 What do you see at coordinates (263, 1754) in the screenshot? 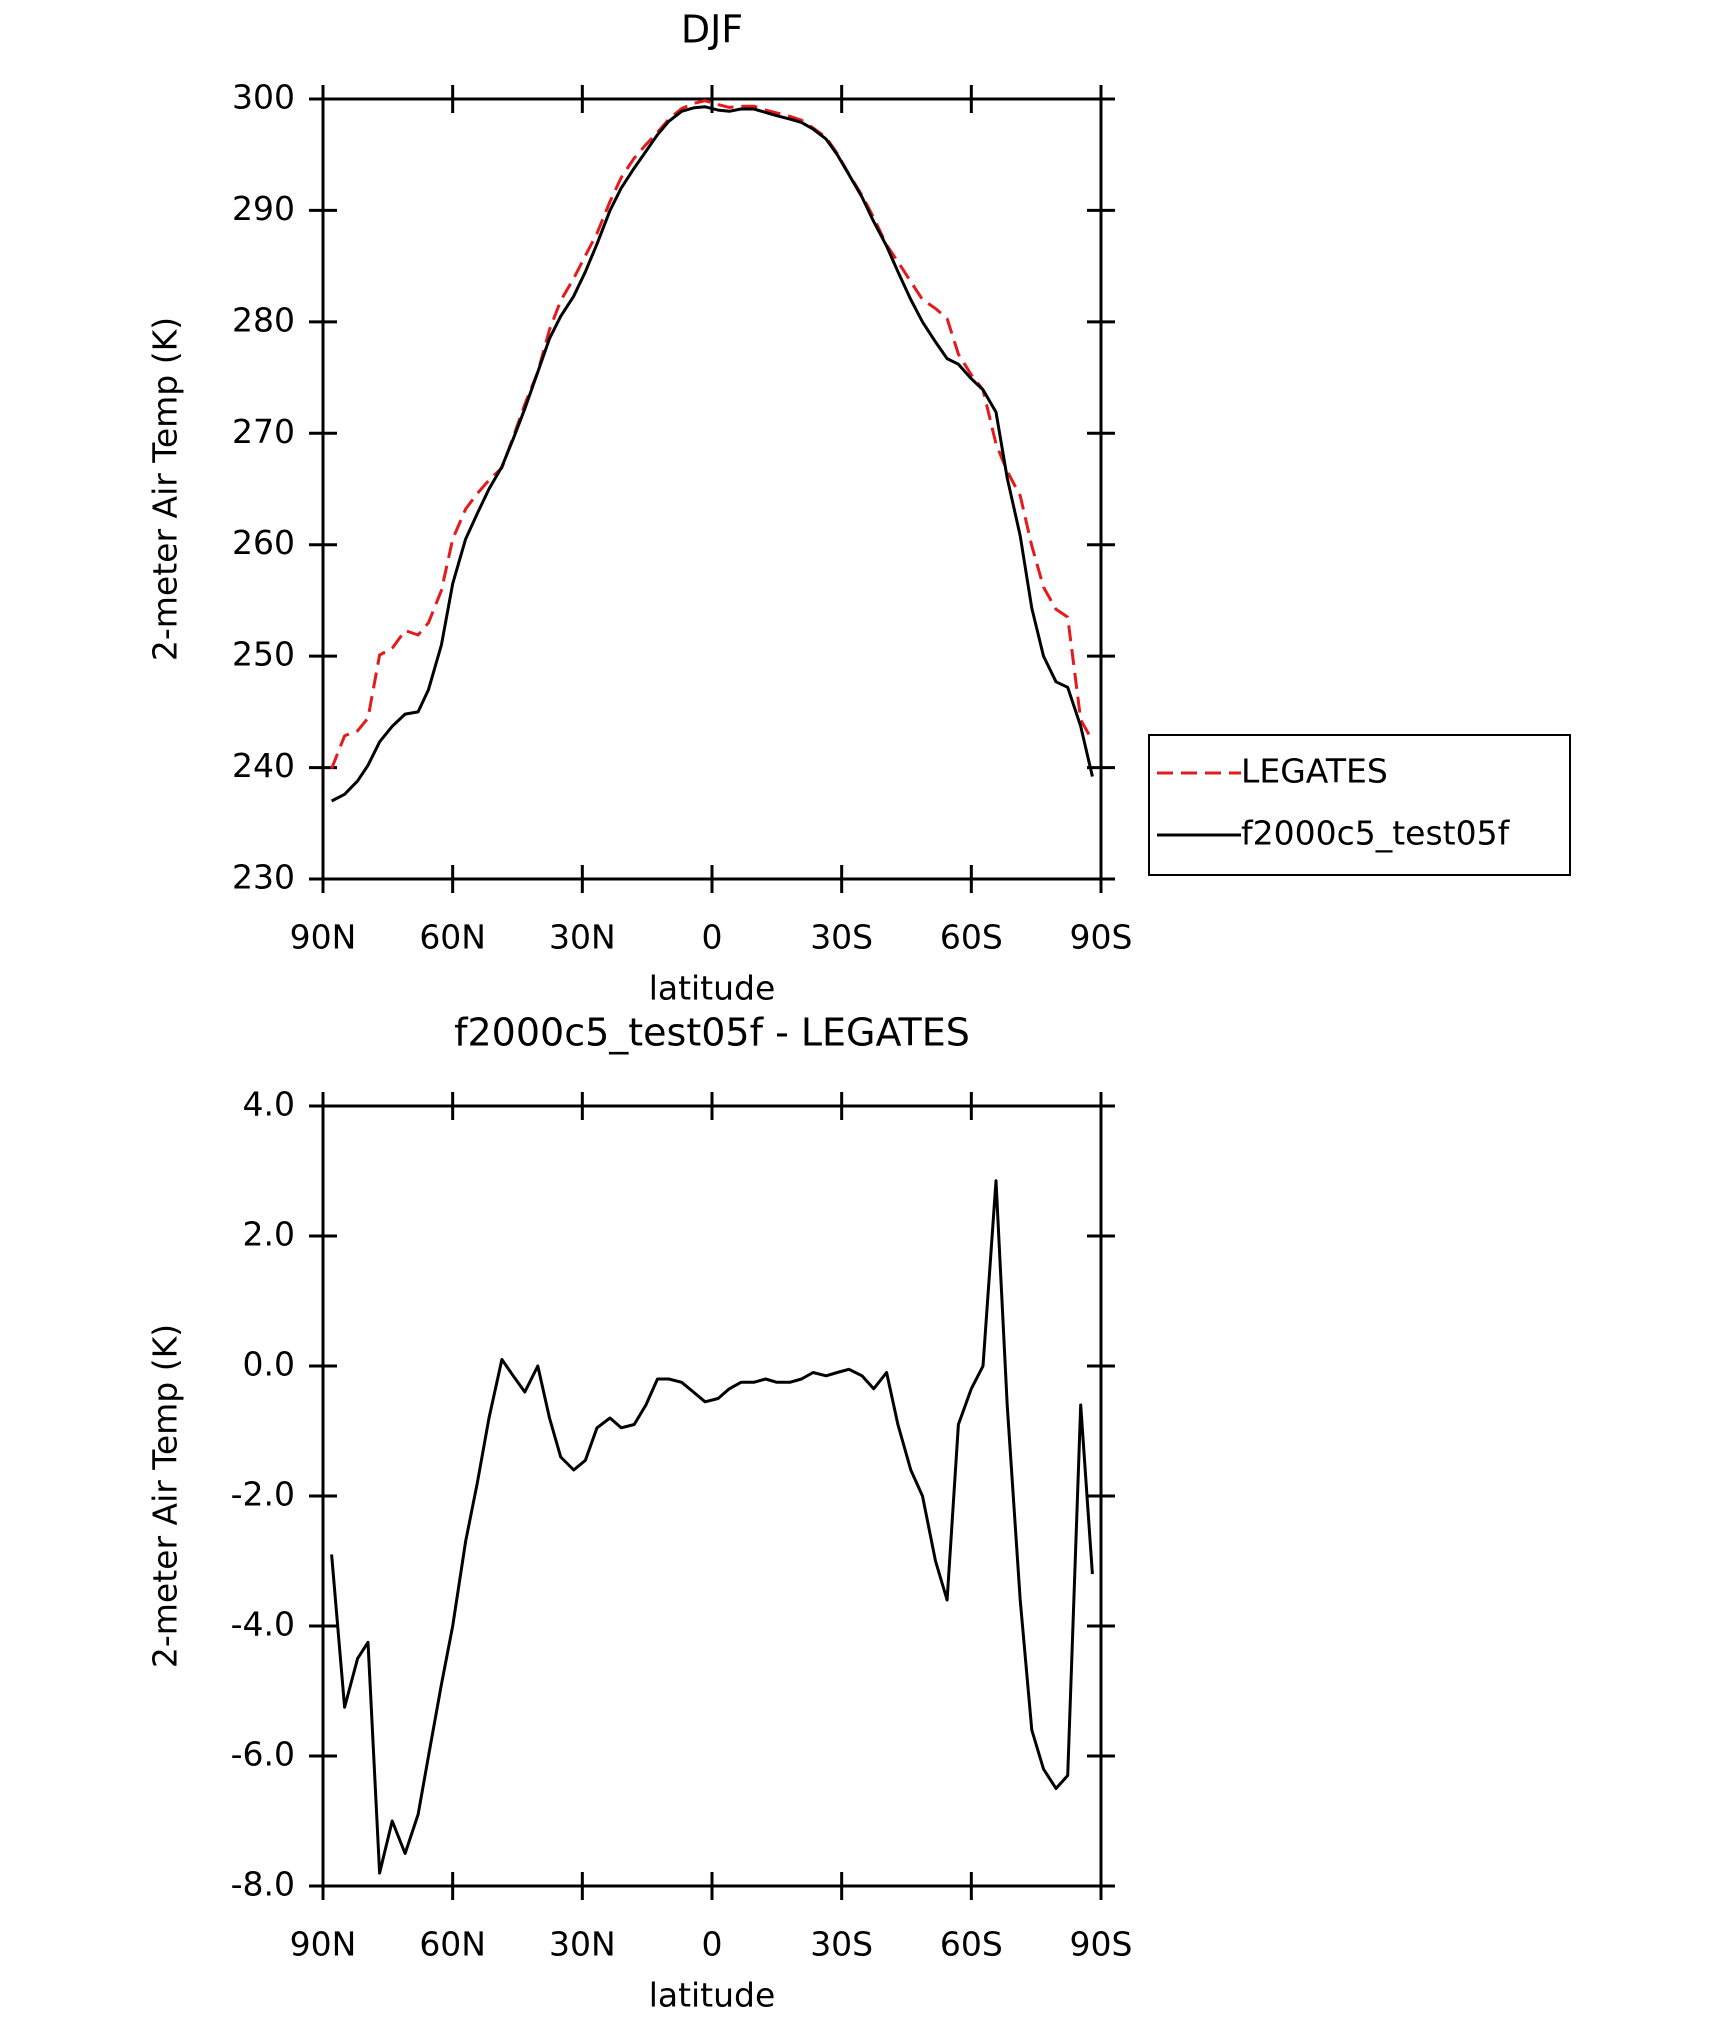
I see `y-tick-label: -6.0` at bounding box center [263, 1754].